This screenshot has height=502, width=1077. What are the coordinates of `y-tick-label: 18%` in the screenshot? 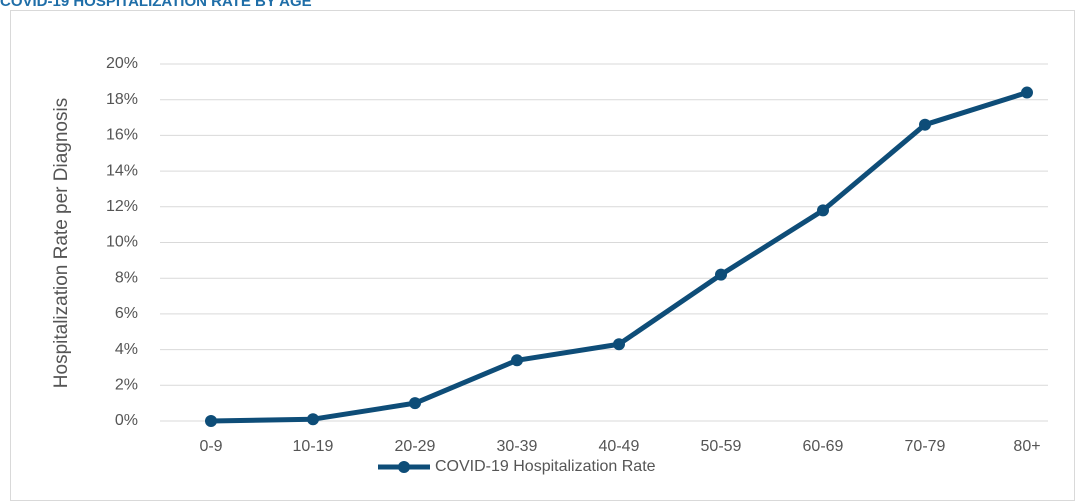 It's located at (122, 99).